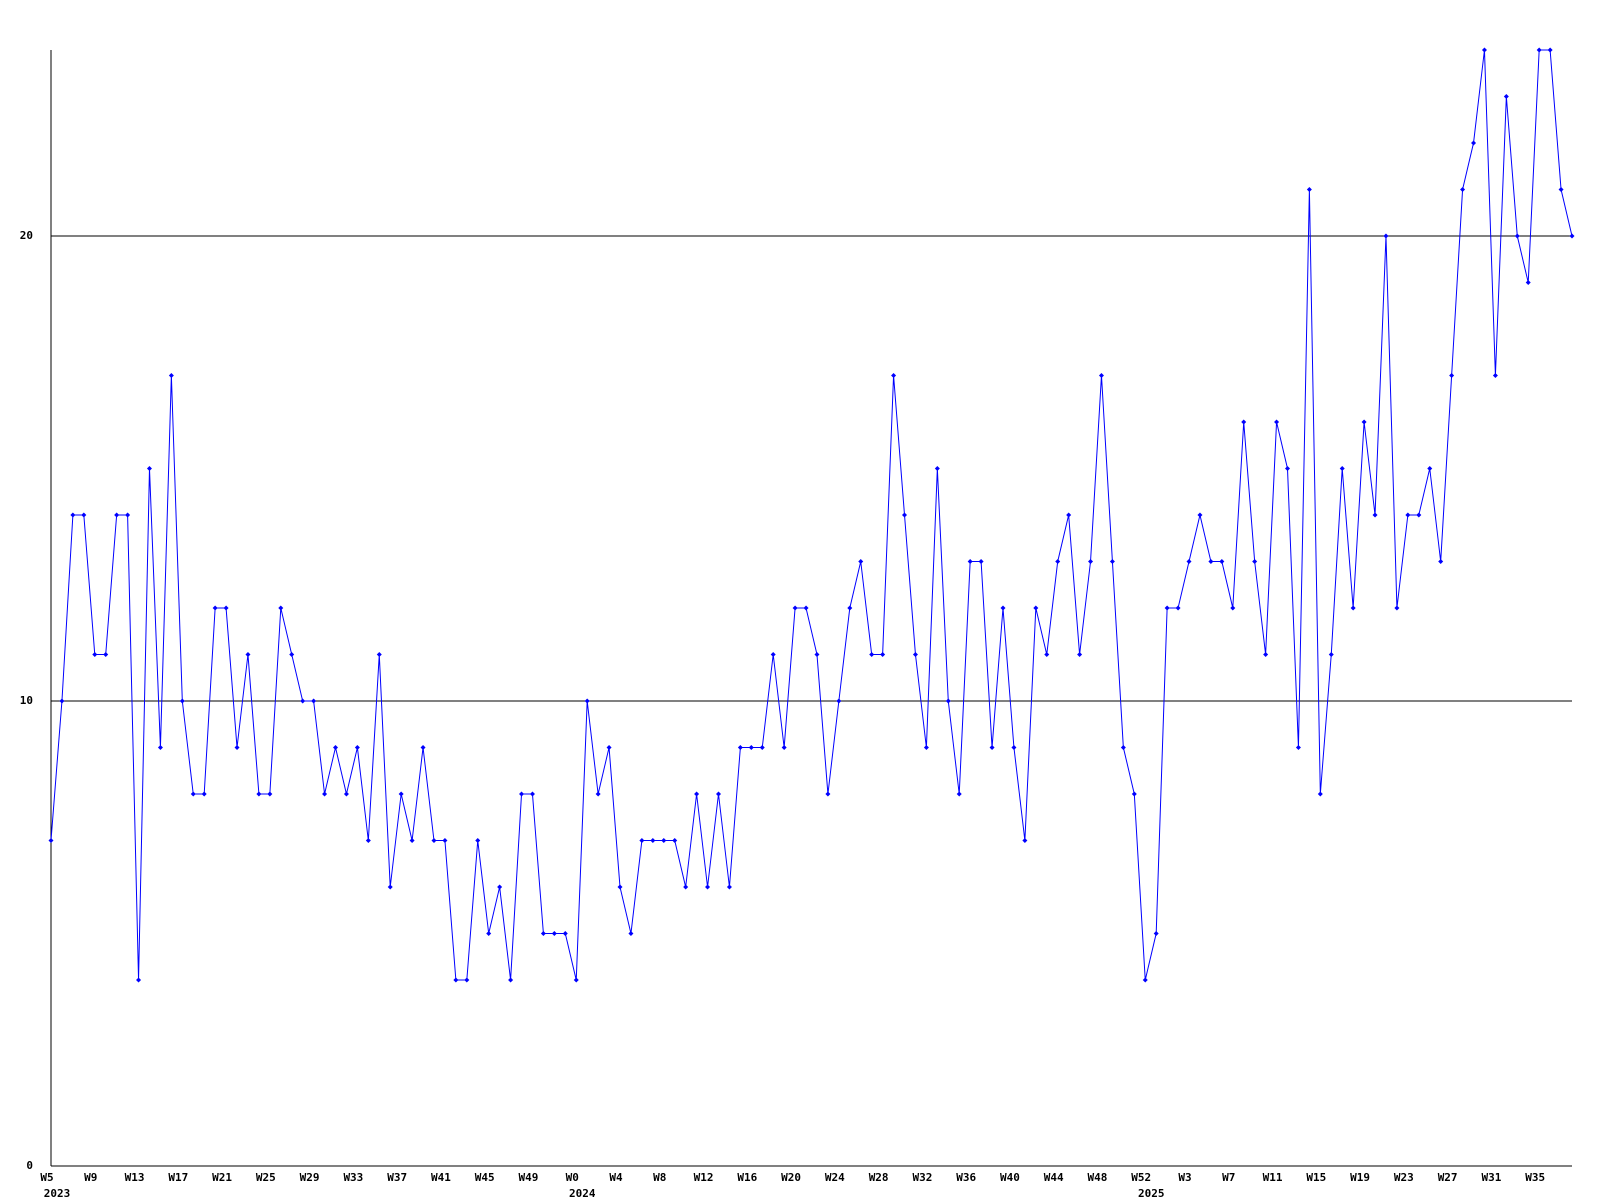 The height and width of the screenshot is (1200, 1600). What do you see at coordinates (1316, 1177) in the screenshot?
I see `x-tick-label: W15` at bounding box center [1316, 1177].